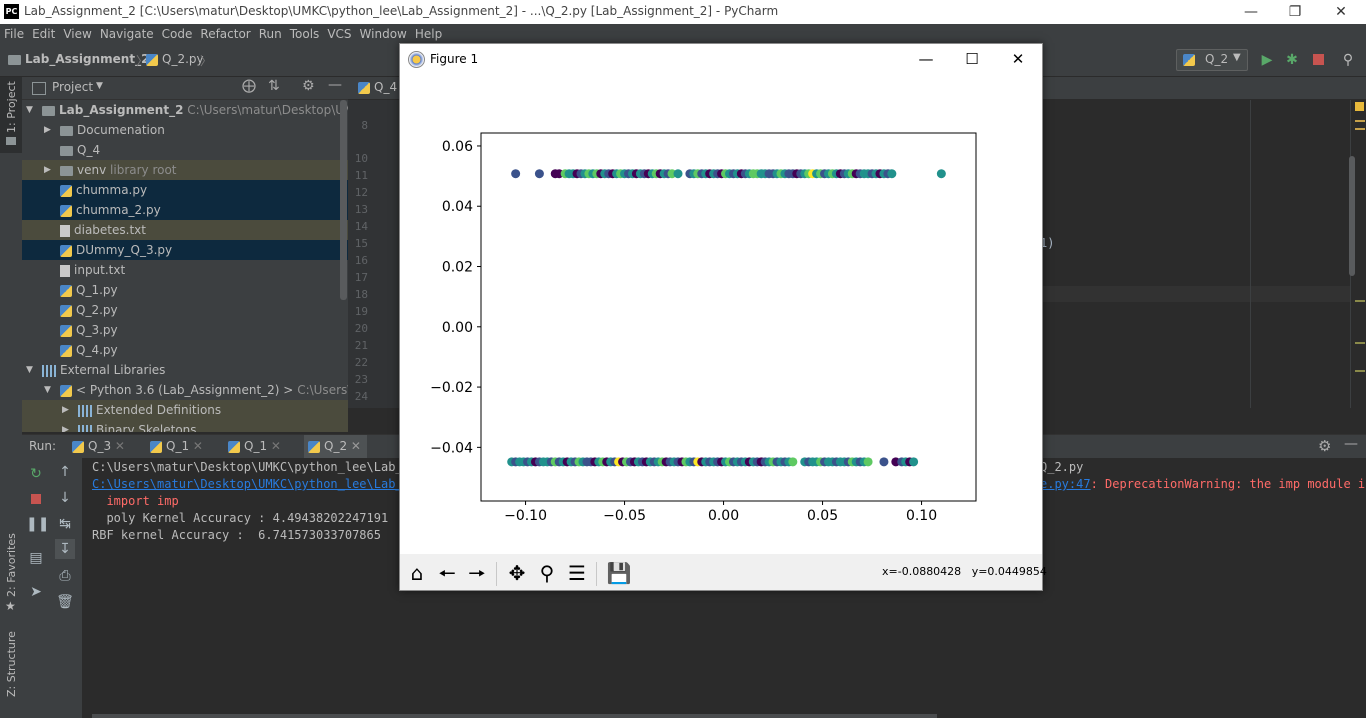  What do you see at coordinates (36, 592) in the screenshot?
I see `pin-icon: ➤` at bounding box center [36, 592].